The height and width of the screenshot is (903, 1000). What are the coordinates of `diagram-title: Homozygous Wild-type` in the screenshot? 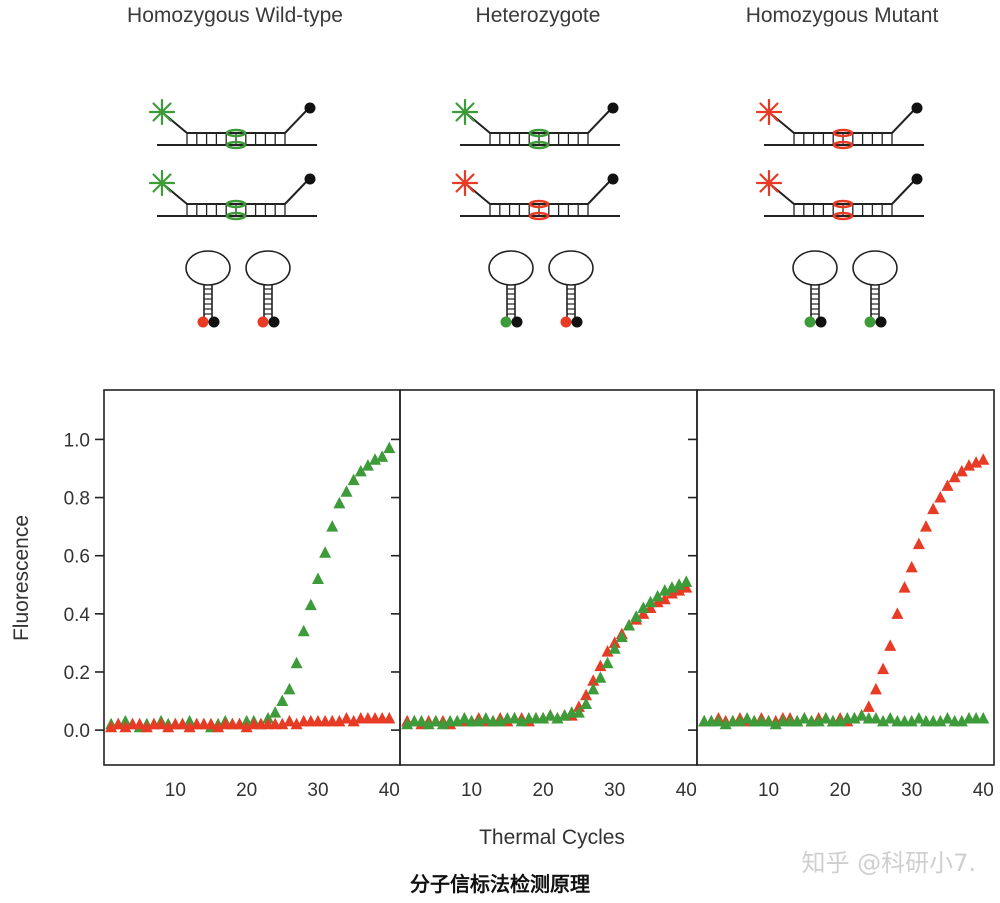 It's located at (235, 15).